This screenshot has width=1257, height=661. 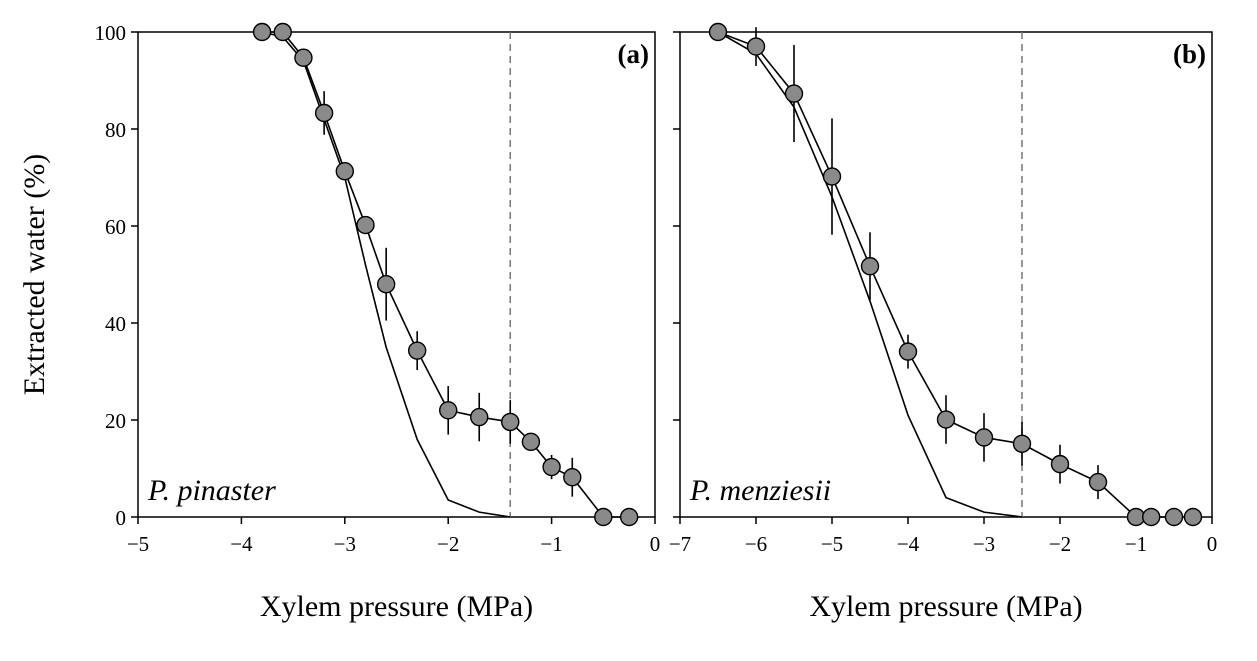 What do you see at coordinates (680, 544) in the screenshot?
I see `x-tick-label: −7` at bounding box center [680, 544].